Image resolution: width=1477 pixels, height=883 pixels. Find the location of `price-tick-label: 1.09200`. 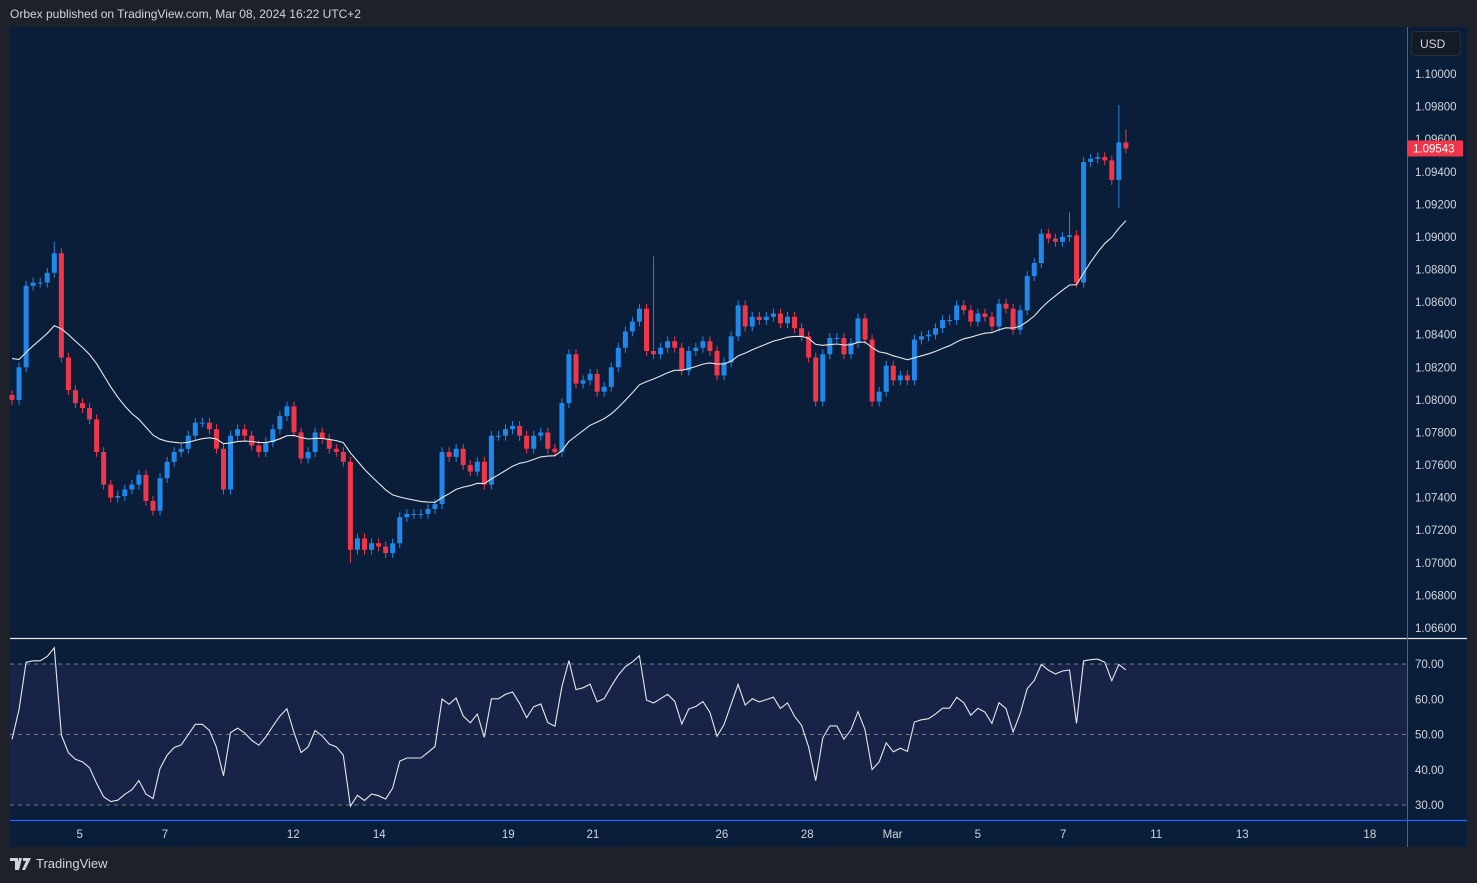

price-tick-label: 1.09200 is located at coordinates (1436, 205).